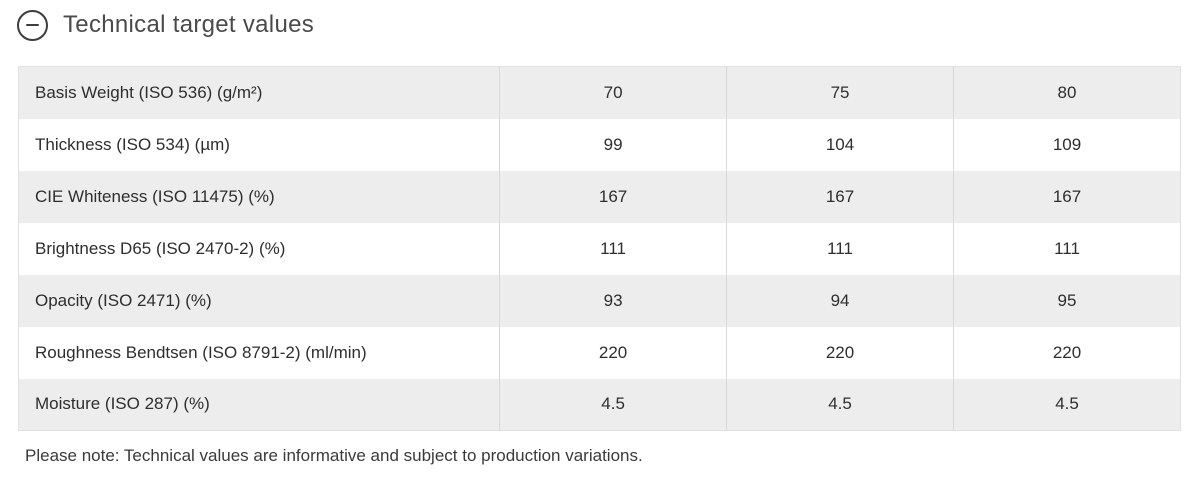 The width and height of the screenshot is (1200, 483). I want to click on row-value: 80, so click(1067, 92).